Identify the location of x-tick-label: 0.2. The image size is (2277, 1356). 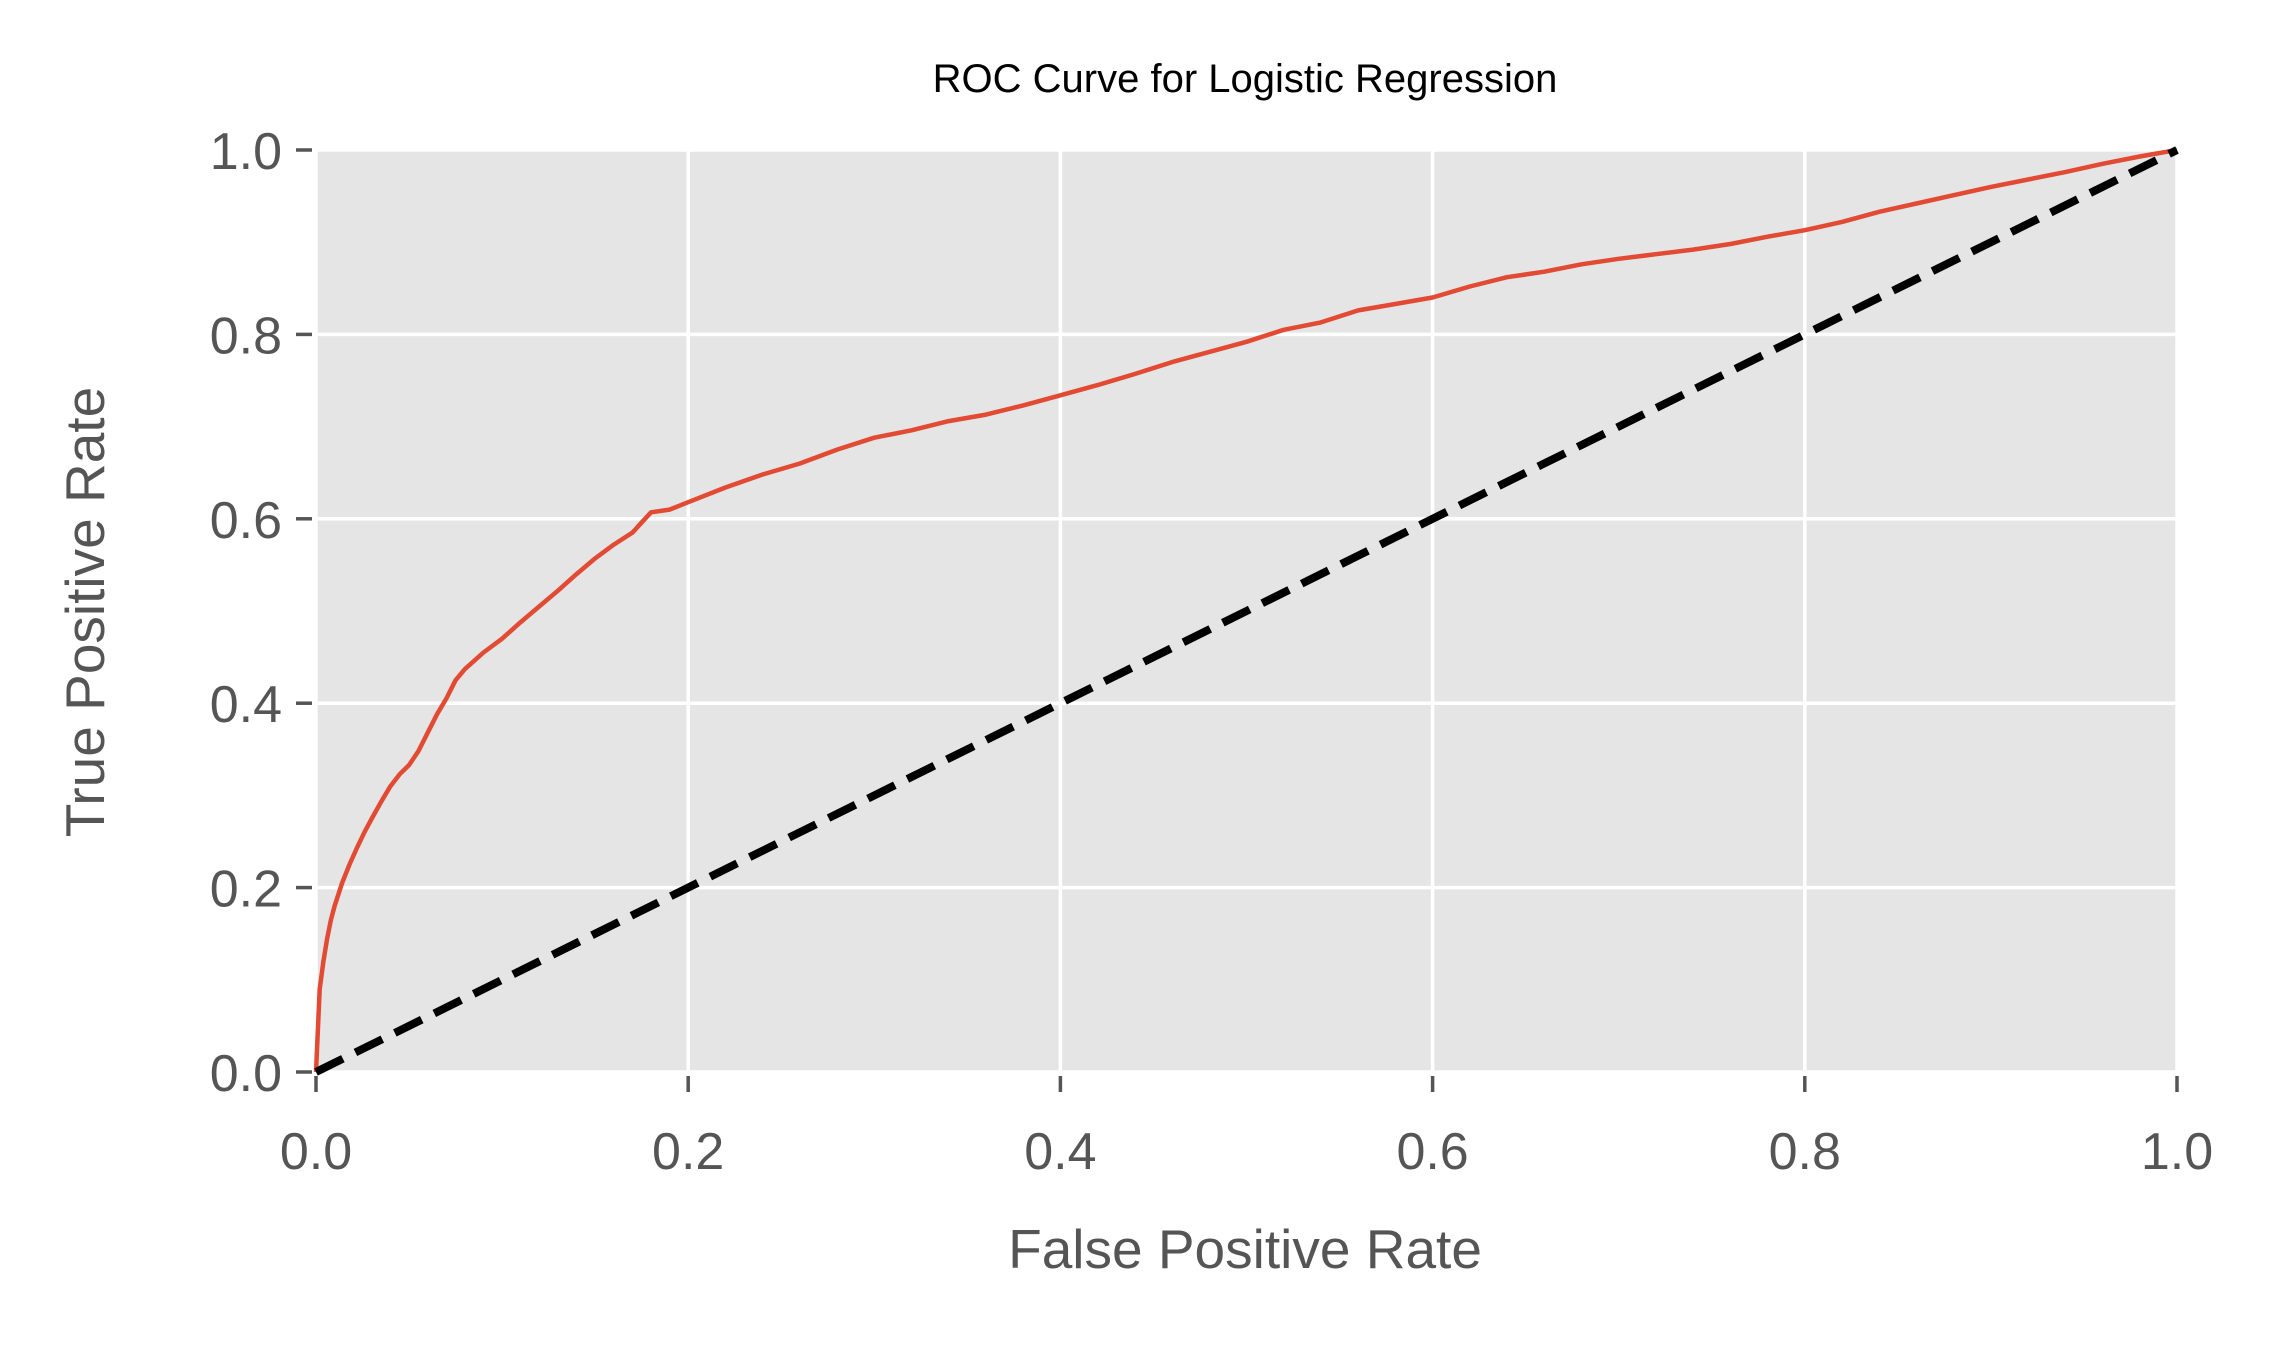
(688, 1152).